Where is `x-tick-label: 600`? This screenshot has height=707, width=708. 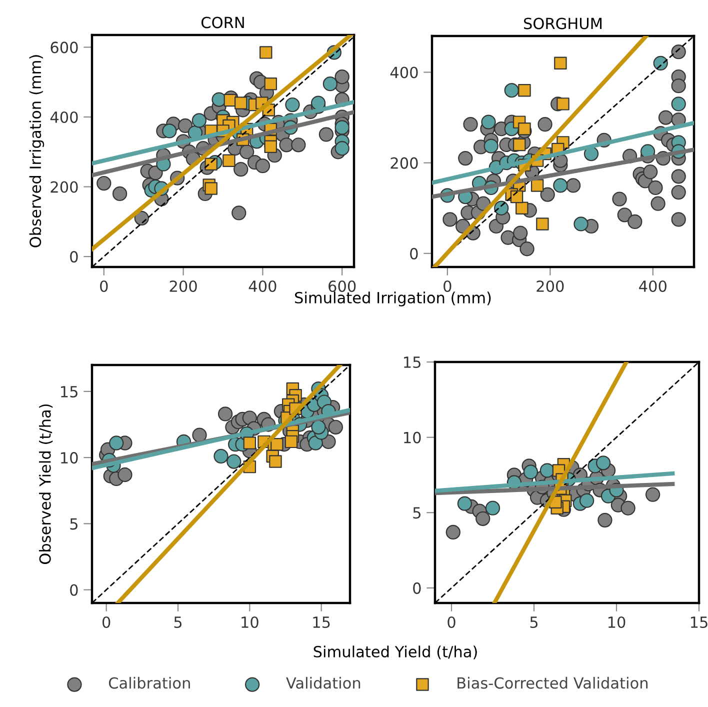 x-tick-label: 600 is located at coordinates (342, 286).